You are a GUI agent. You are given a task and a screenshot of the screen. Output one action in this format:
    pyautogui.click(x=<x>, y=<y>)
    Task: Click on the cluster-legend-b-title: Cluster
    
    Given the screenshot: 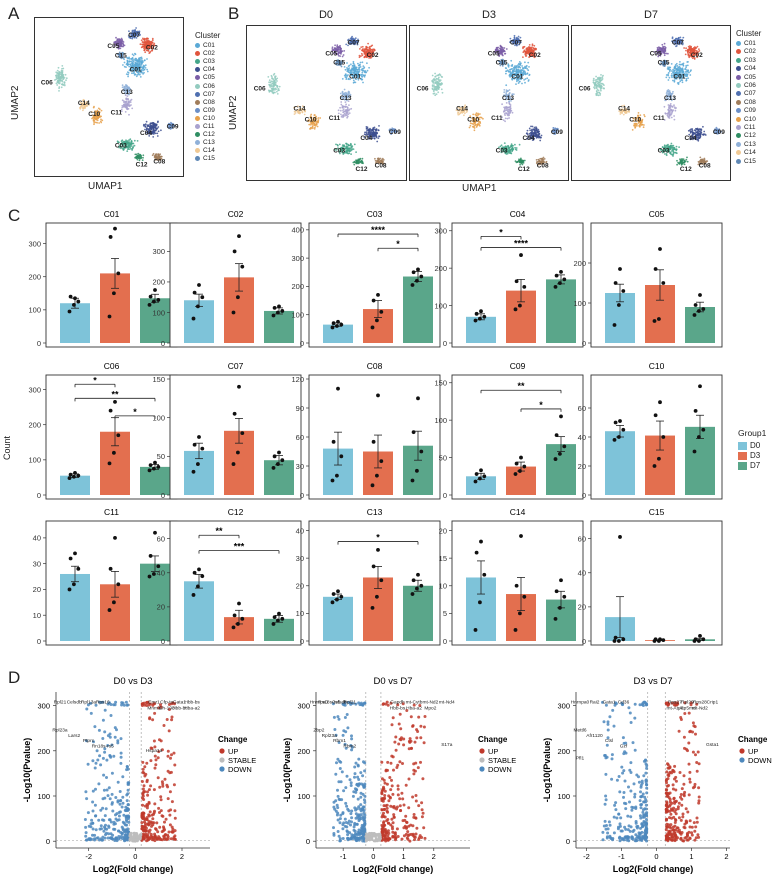 What is the action you would take?
    pyautogui.click(x=749, y=33)
    